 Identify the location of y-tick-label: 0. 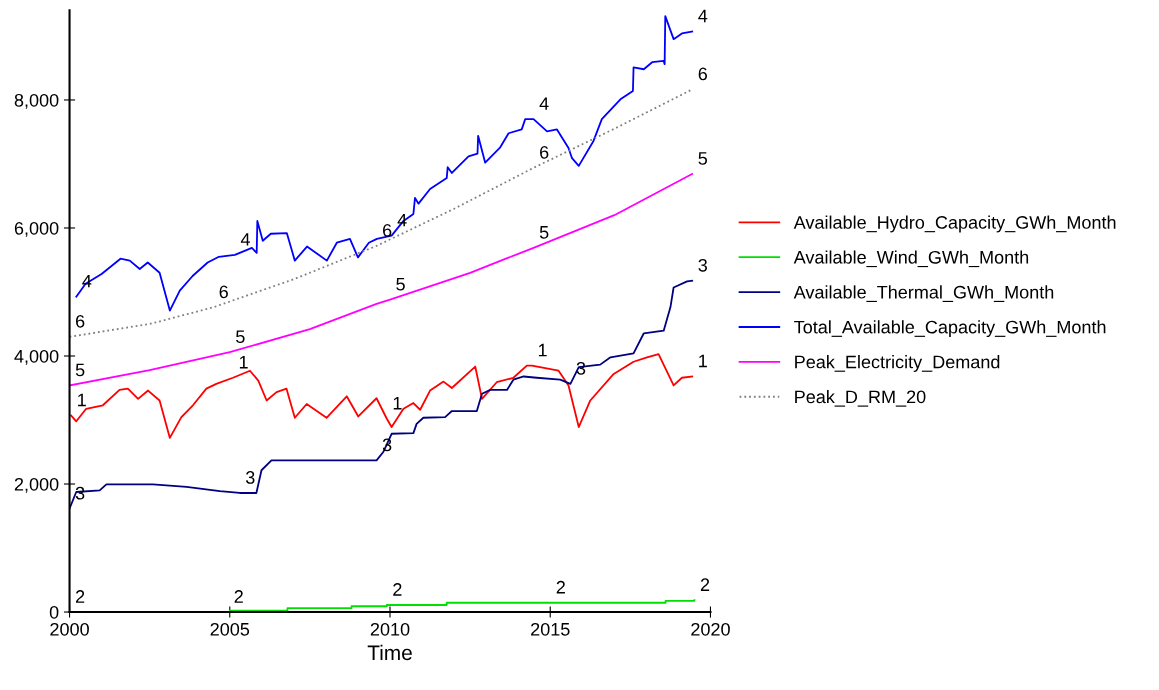
(54, 612).